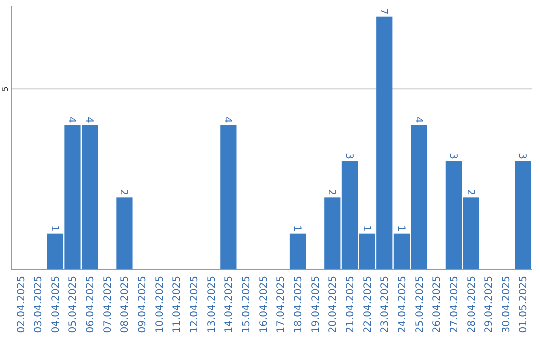 The width and height of the screenshot is (540, 340). I want to click on x-tick-label: 01.05.2025, so click(524, 305).